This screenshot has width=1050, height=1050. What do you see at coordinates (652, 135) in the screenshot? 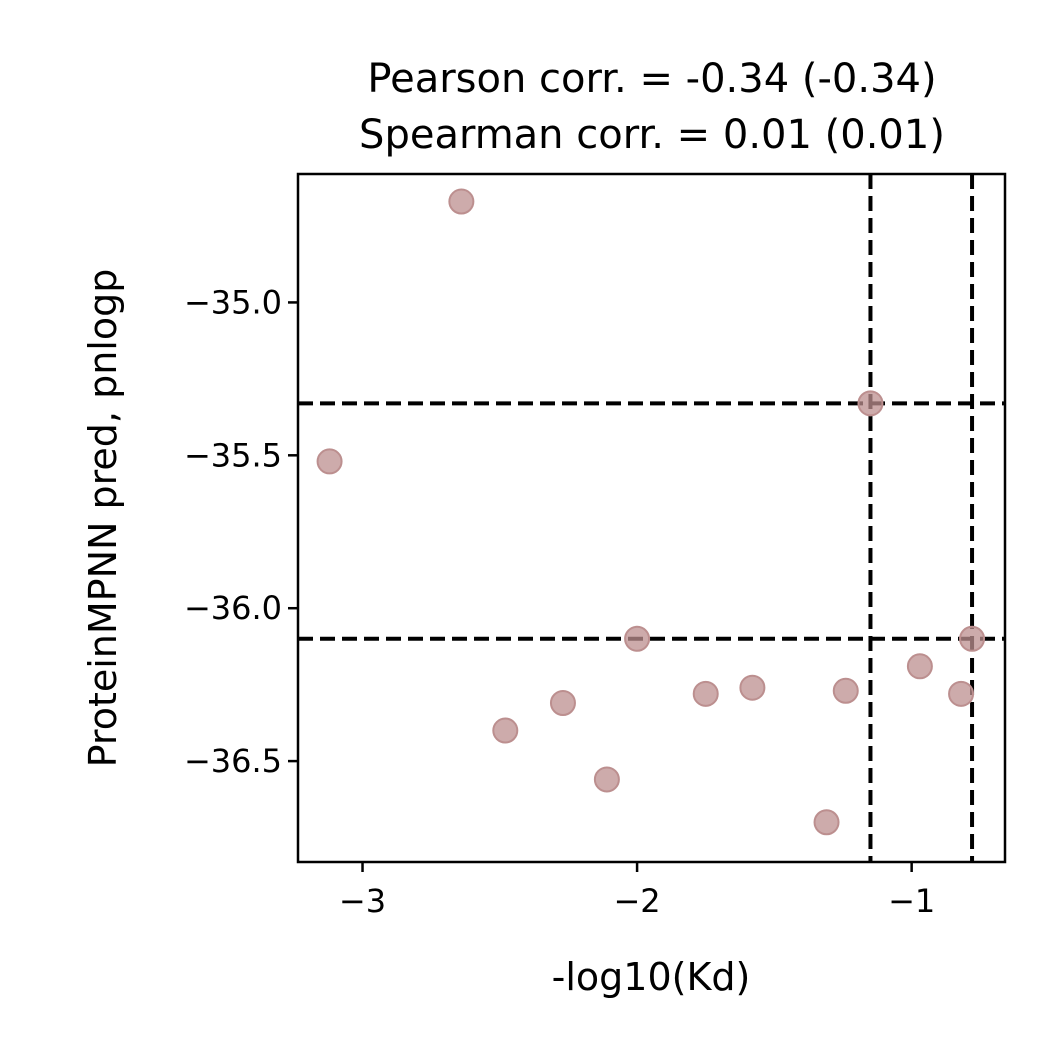
I see `chart-title-line-2: Spearman corr. = 0.01 (0.01)` at bounding box center [652, 135].